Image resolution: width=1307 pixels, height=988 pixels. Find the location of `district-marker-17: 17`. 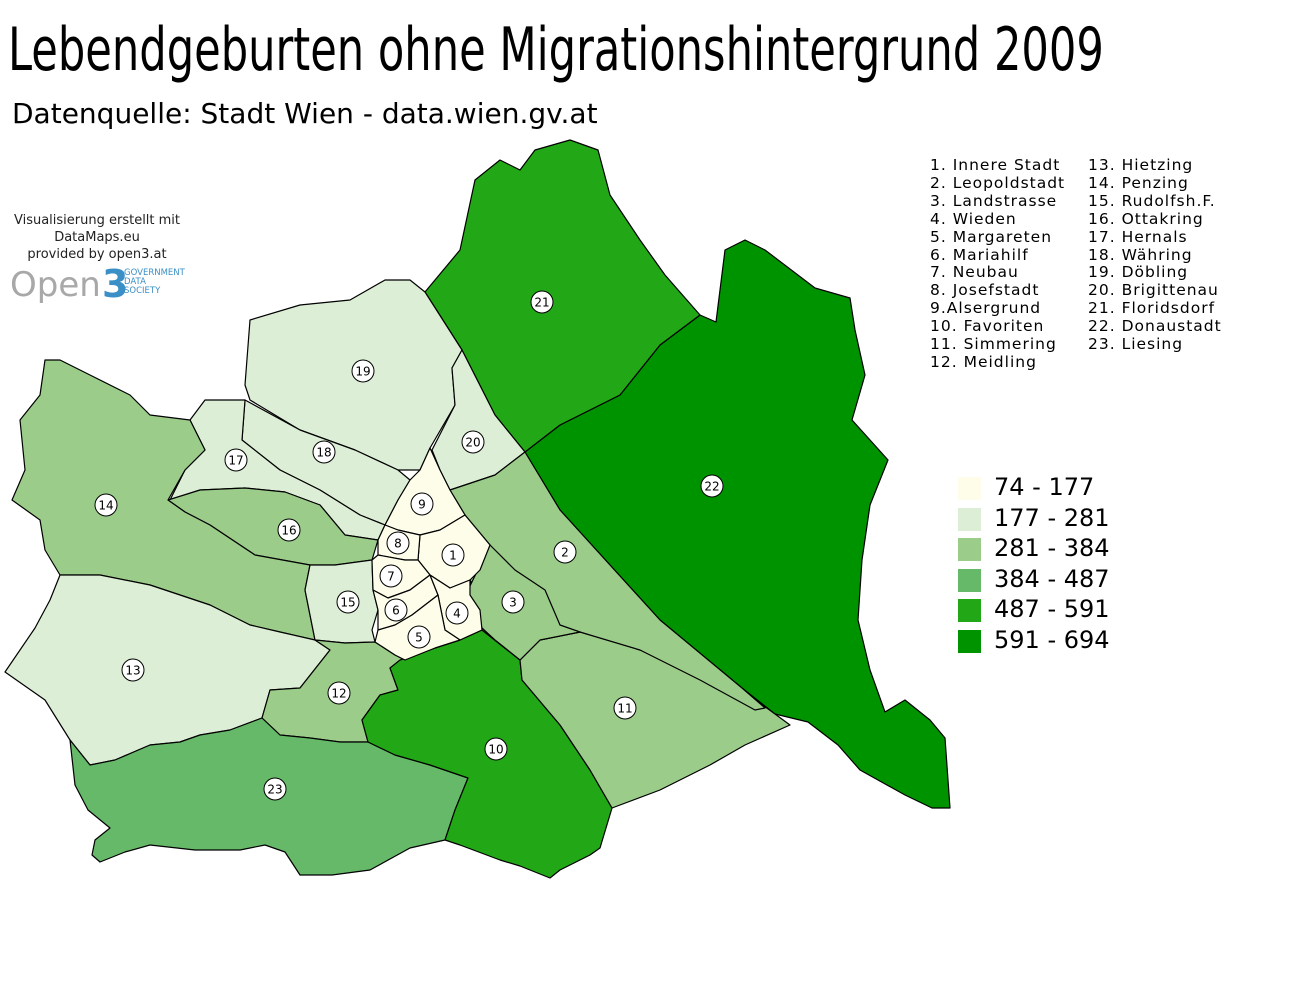

district-marker-17: 17 is located at coordinates (236, 460).